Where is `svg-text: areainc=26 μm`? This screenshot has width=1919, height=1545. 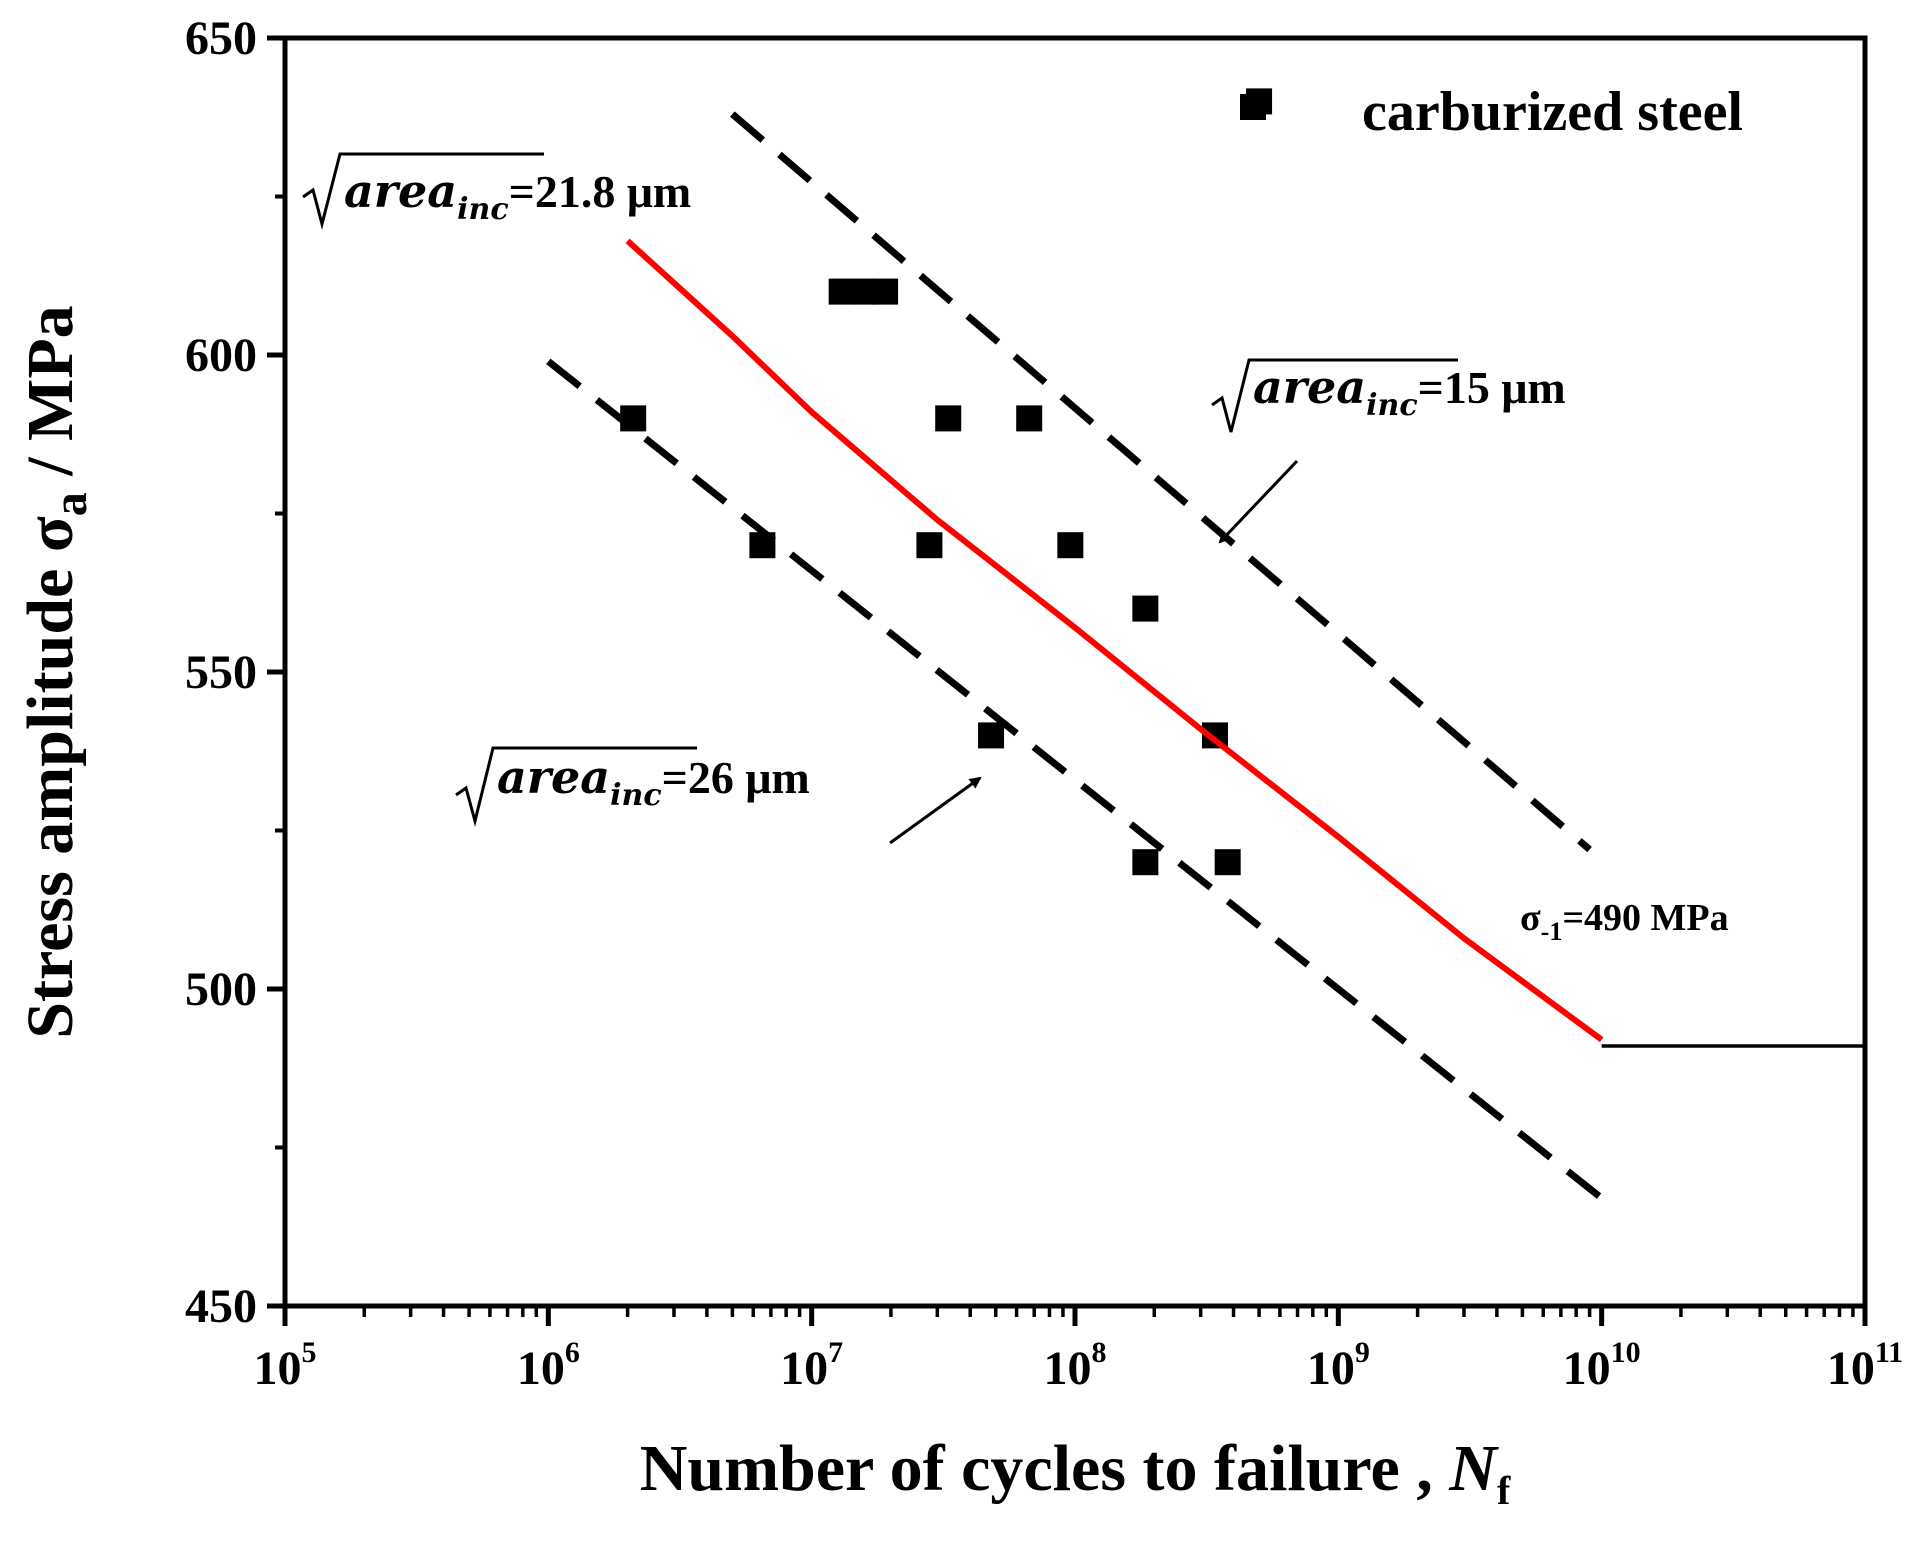 svg-text: areainc=26 μm is located at coordinates (653, 781).